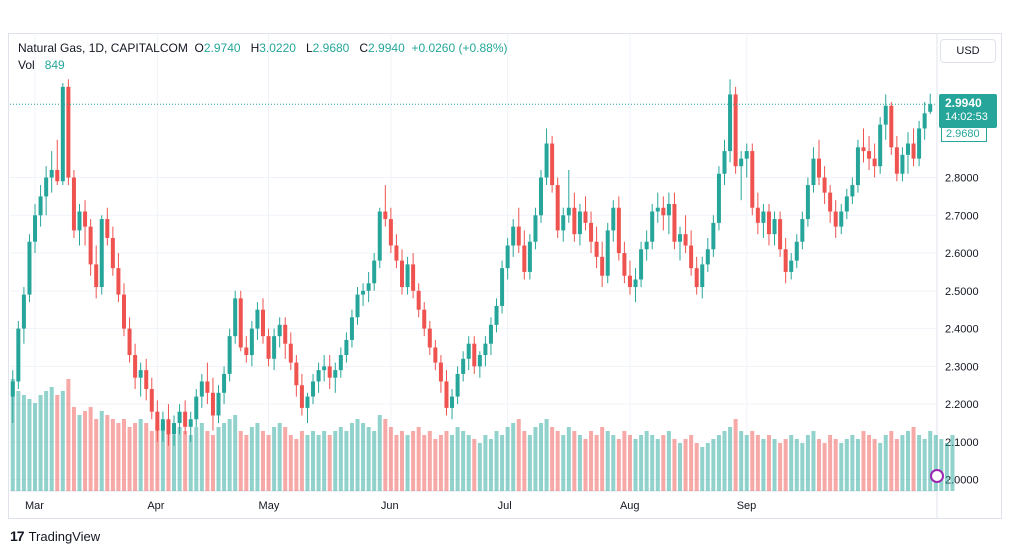  I want to click on logo-text: TradingView, so click(64, 536).